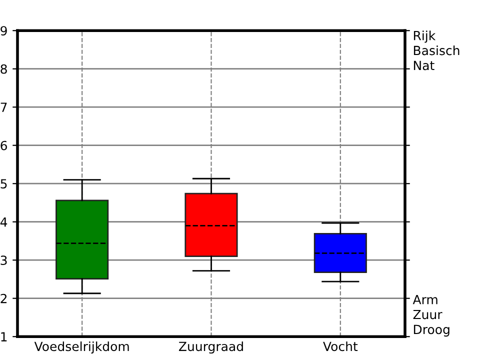  Describe the element at coordinates (3, 145) in the screenshot. I see `y-tick-label: 6` at that location.